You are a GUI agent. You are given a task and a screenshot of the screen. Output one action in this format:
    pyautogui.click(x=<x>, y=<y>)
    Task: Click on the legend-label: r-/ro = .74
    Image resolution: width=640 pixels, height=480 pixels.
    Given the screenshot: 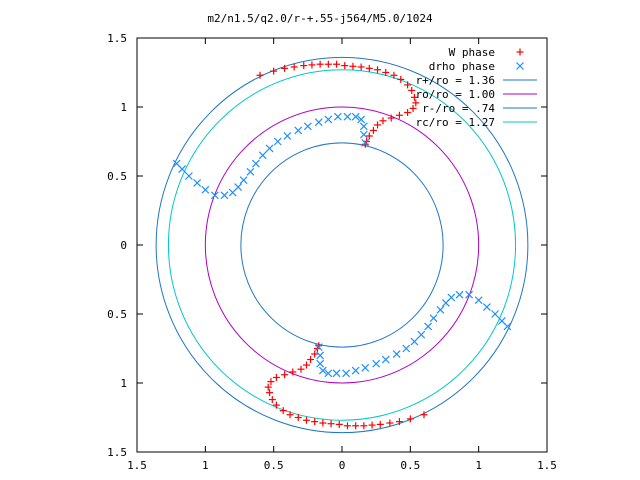 What is the action you would take?
    pyautogui.click(x=458, y=108)
    